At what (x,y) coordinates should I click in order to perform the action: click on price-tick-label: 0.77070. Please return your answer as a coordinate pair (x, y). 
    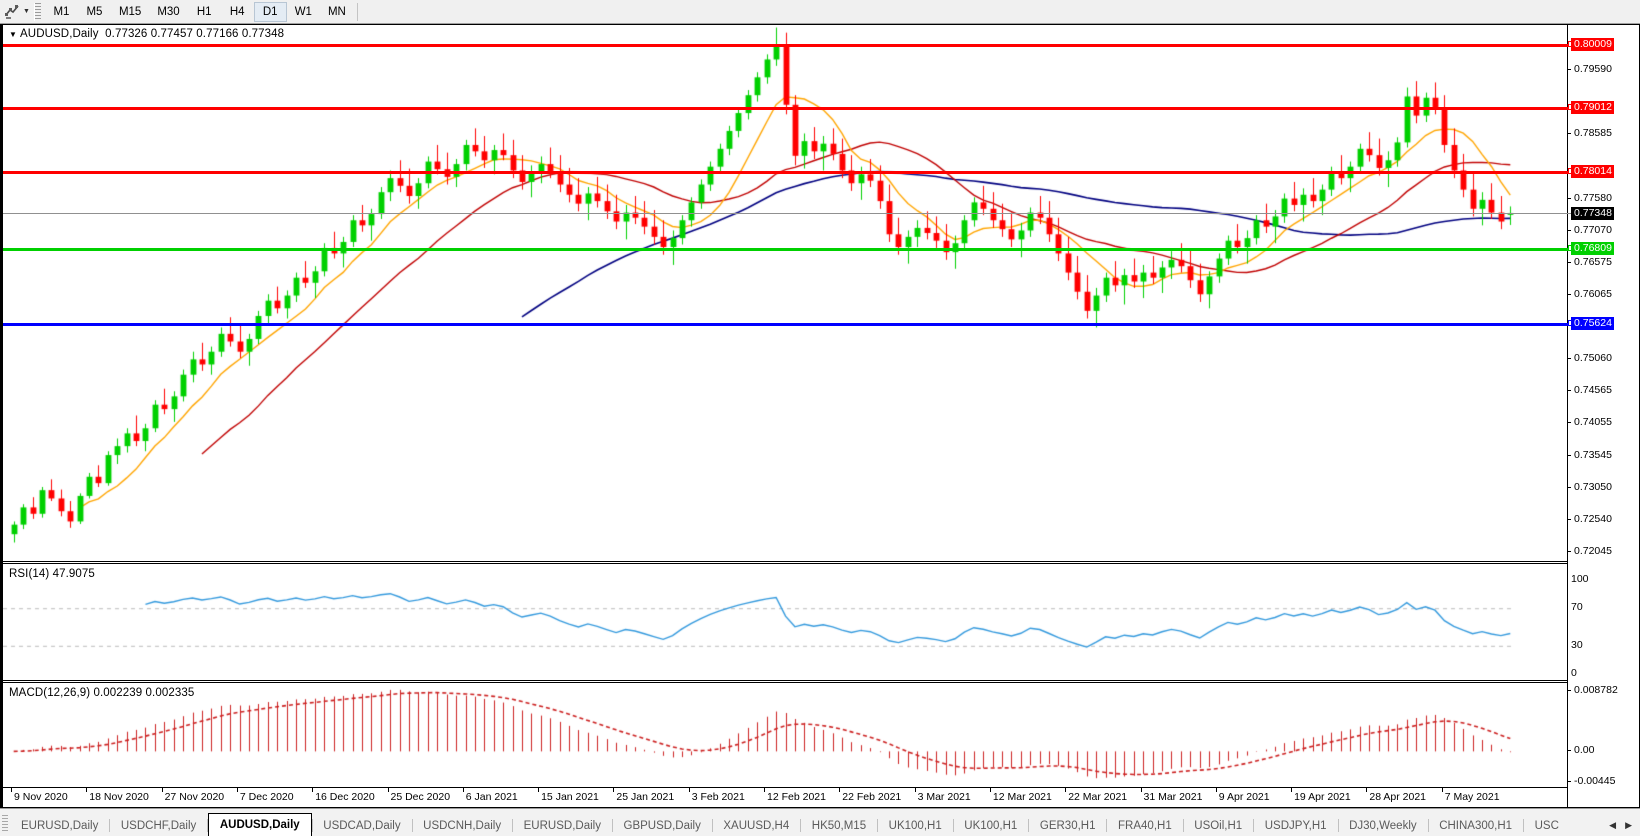
    Looking at the image, I should click on (1593, 230).